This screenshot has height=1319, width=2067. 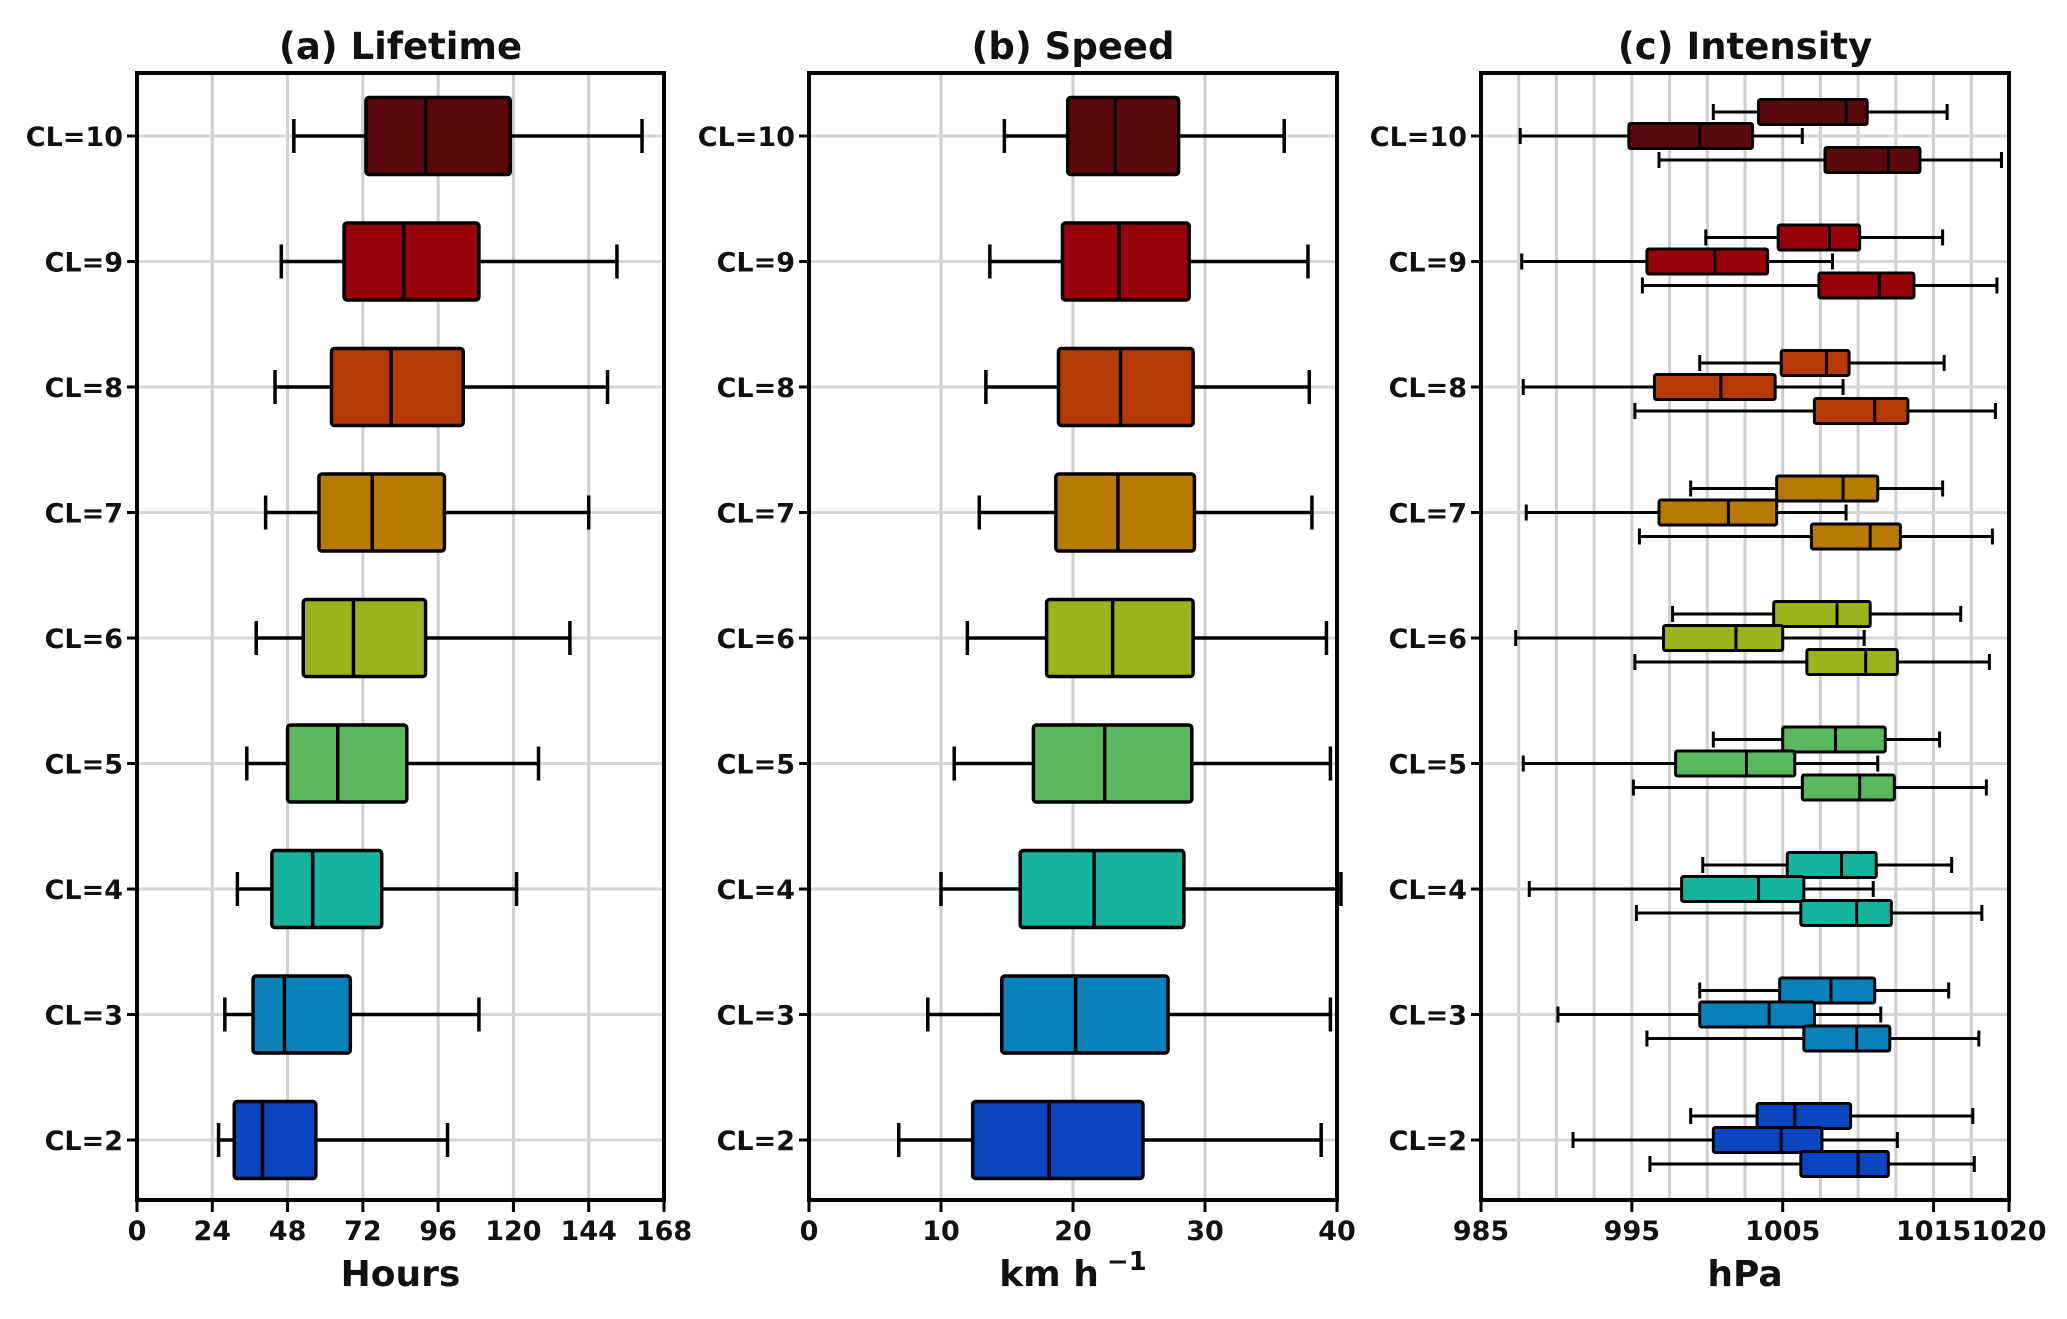 What do you see at coordinates (1812, 662) in the screenshot?
I see `p2-box-4-s2` at bounding box center [1812, 662].